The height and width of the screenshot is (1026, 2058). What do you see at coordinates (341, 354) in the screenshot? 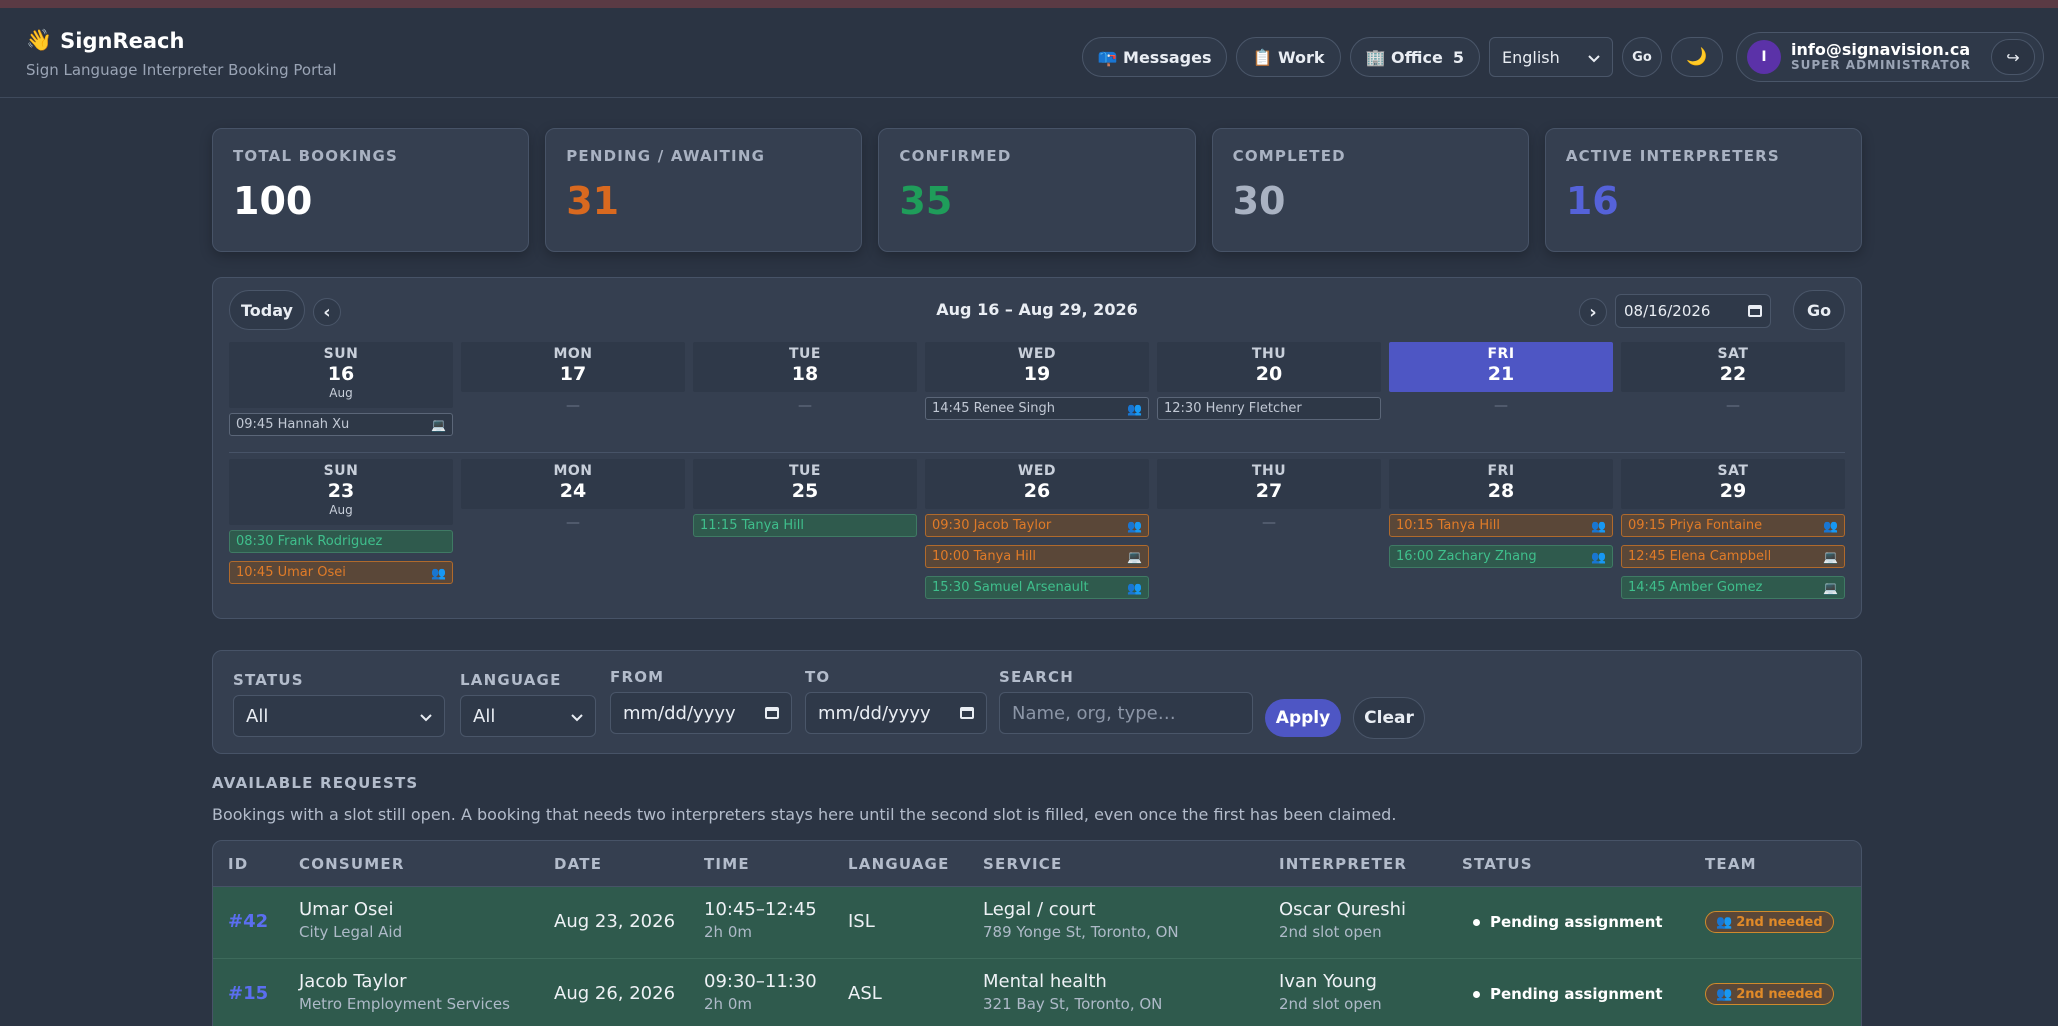
I see `day-of-week: SUN` at bounding box center [341, 354].